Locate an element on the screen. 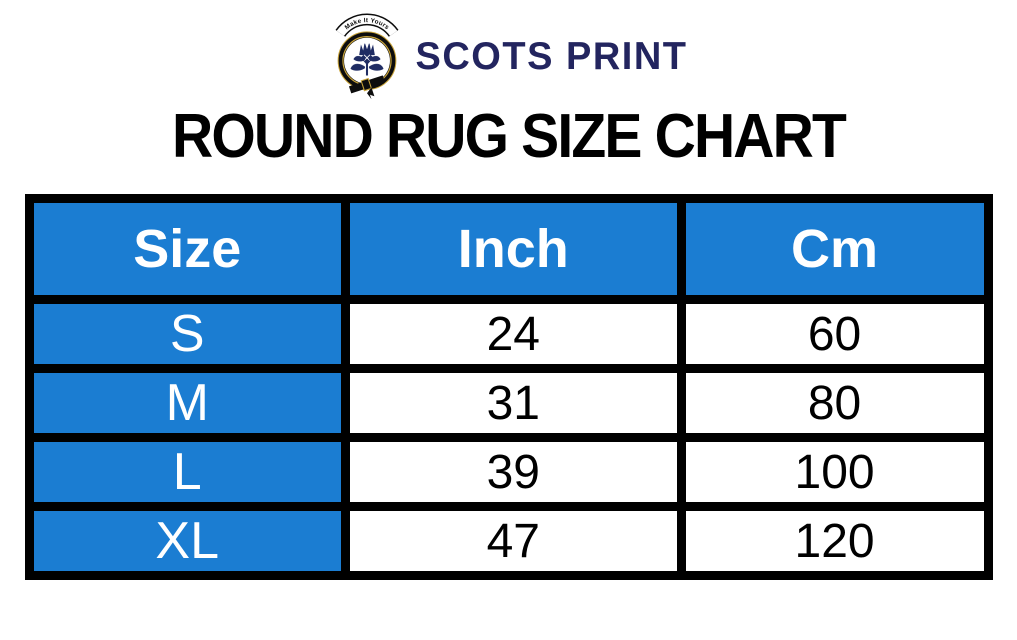 The width and height of the screenshot is (1017, 640). size-label: M is located at coordinates (187, 403).